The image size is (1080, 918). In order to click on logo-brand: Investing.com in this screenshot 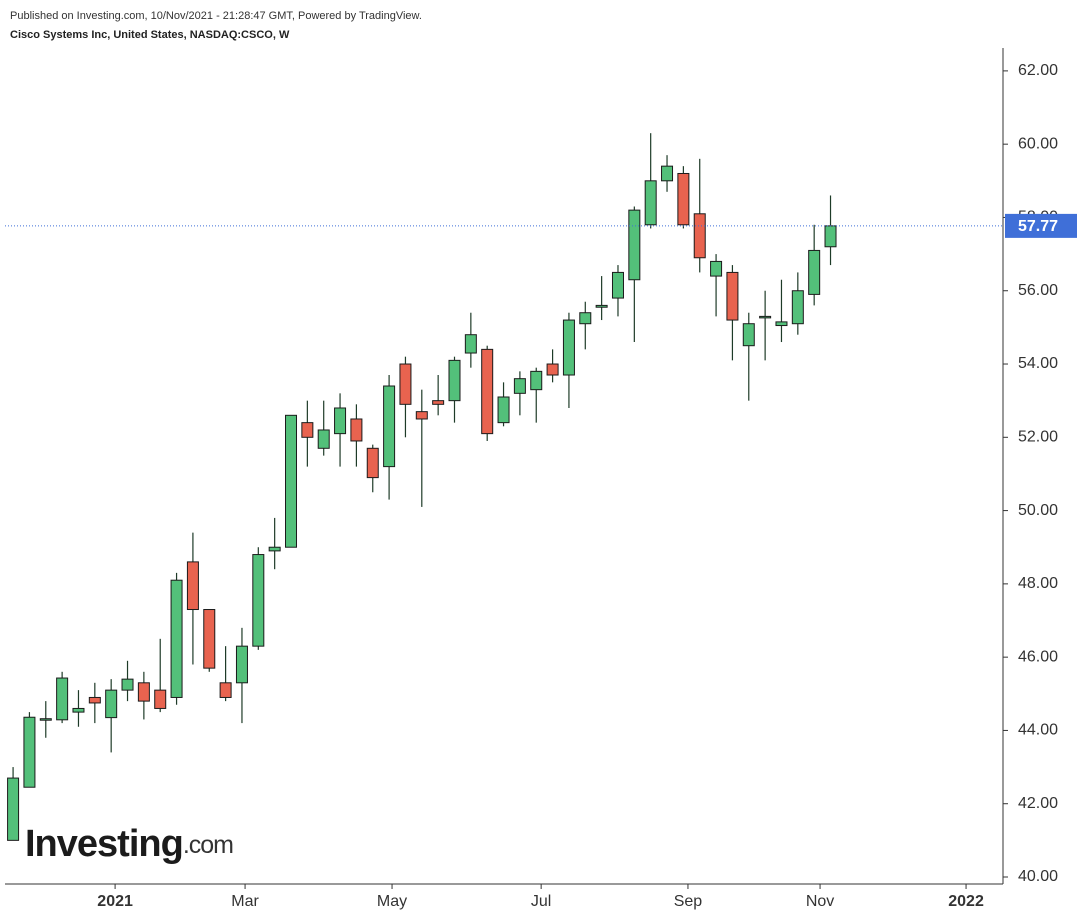, I will do `click(129, 844)`.